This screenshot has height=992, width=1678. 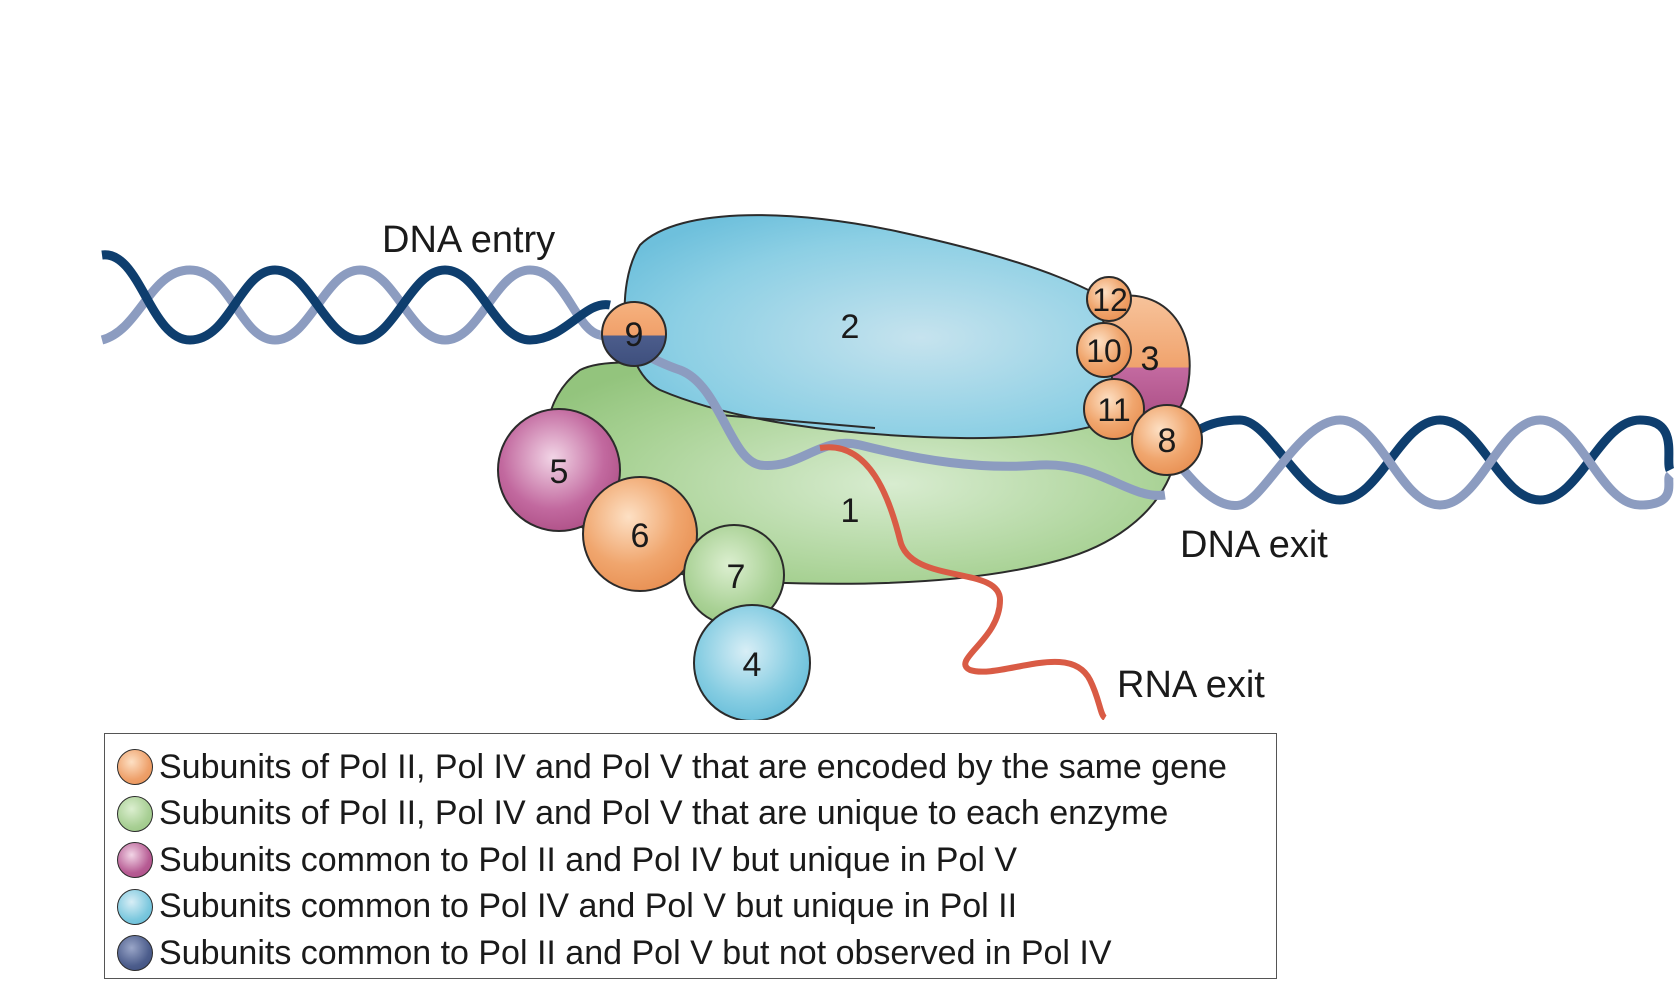 I want to click on dna-left-strand-light, so click(x=351, y=305).